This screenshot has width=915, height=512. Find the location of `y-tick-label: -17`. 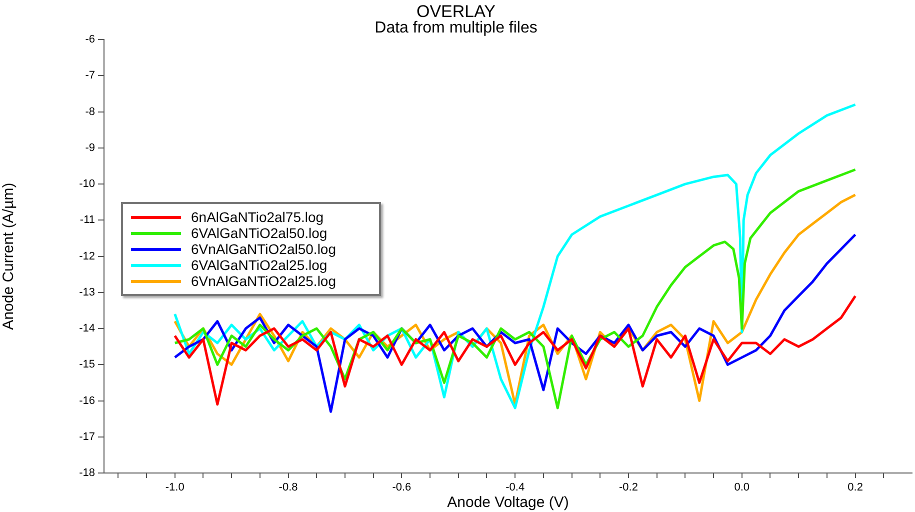

y-tick-label: -17 is located at coordinates (87, 436).